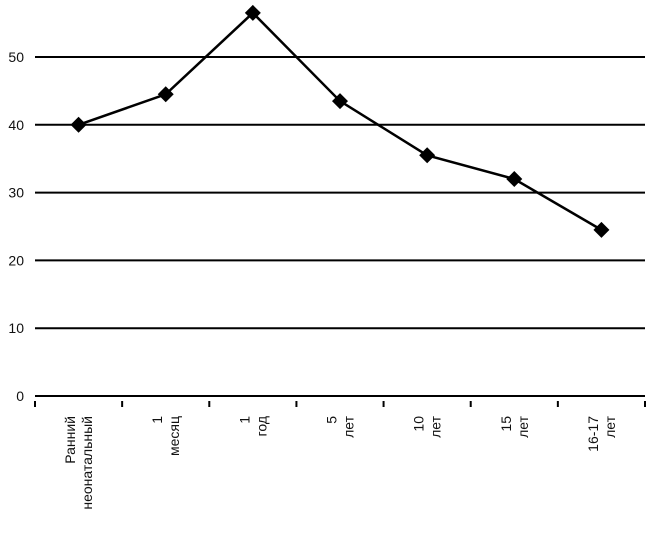 Image resolution: width=649 pixels, height=545 pixels. I want to click on x-tick-label: 16-17лет, so click(601, 433).